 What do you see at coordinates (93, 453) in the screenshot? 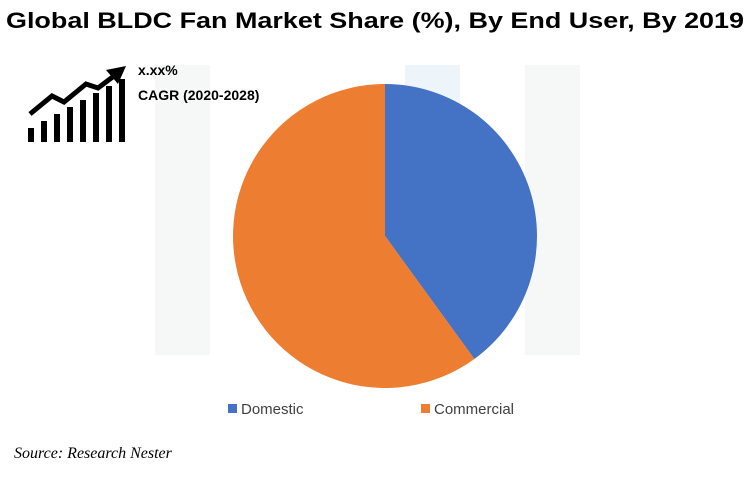
I see `source-note: Source: Research Nester` at bounding box center [93, 453].